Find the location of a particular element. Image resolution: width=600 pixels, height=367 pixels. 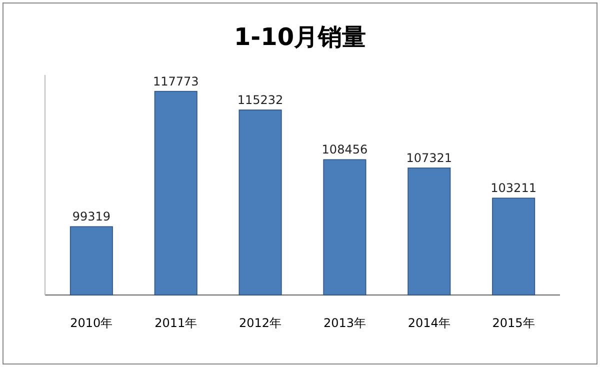

x-tick-label: 2010年 is located at coordinates (91, 323).